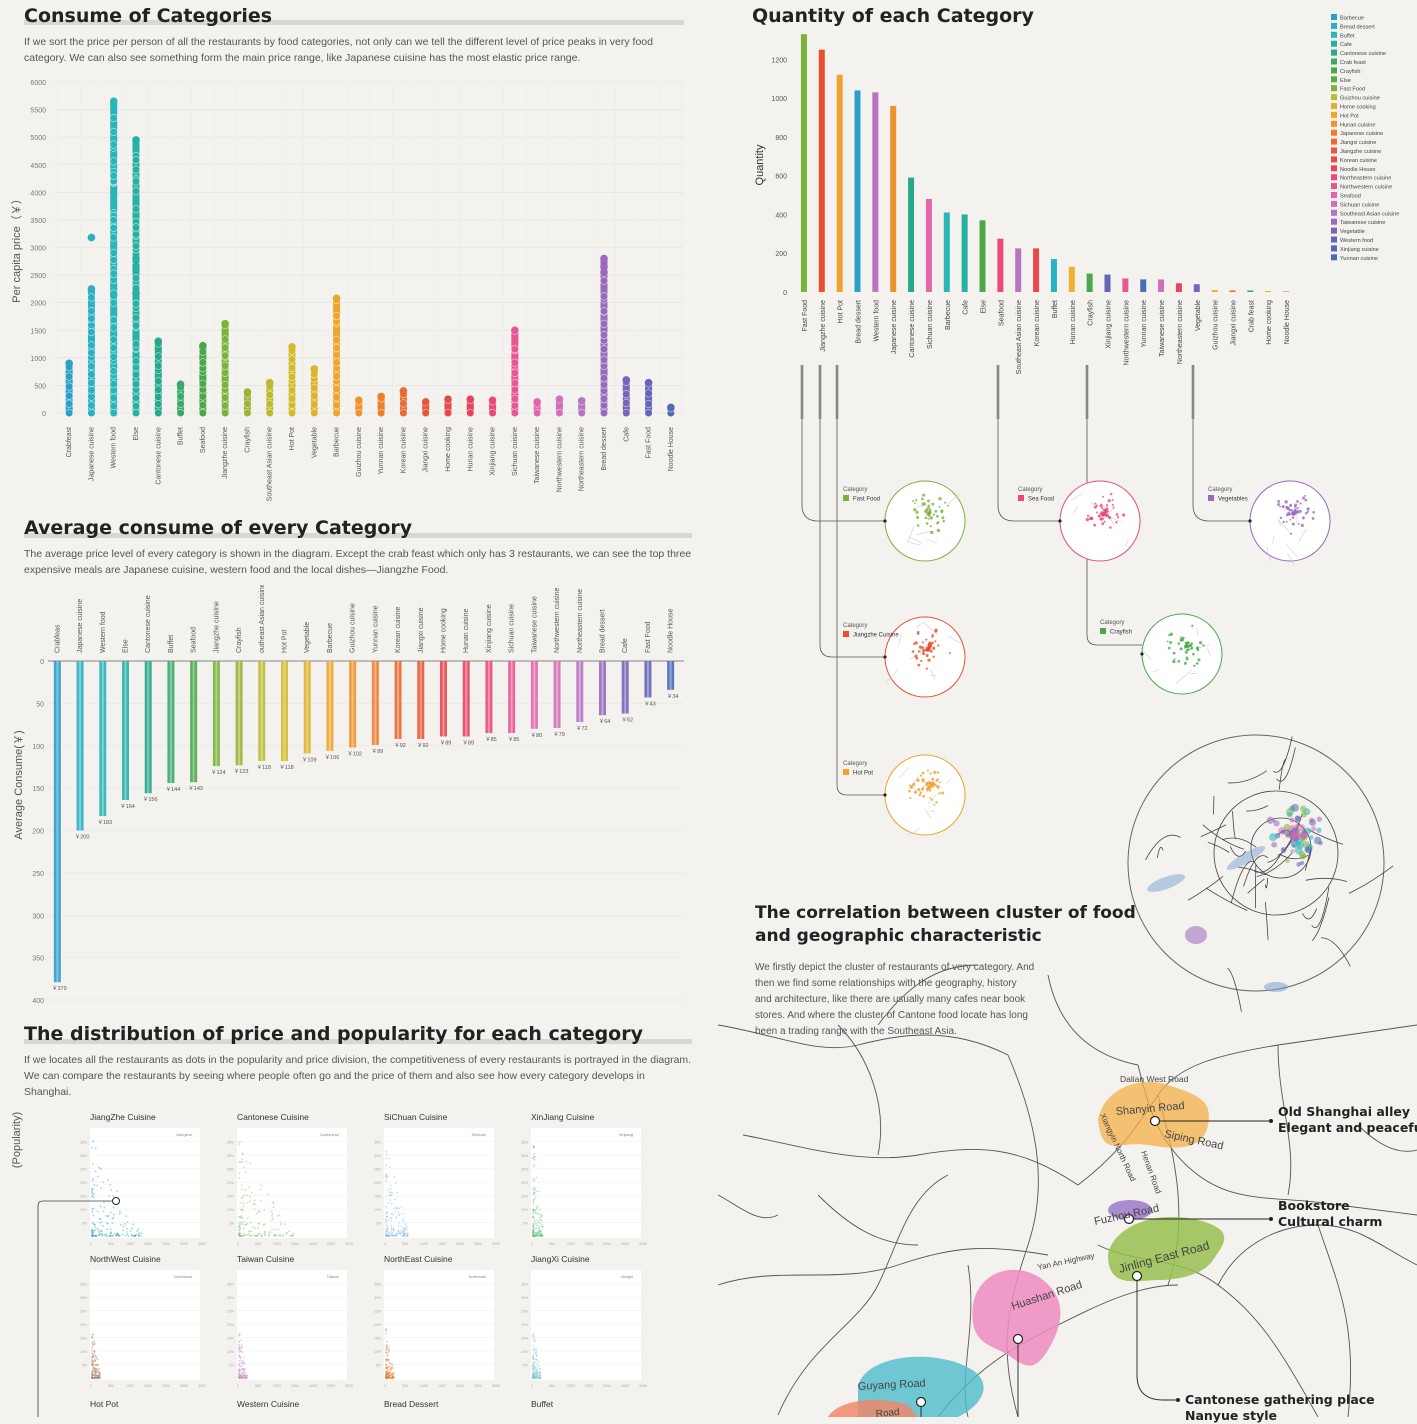 Image resolution: width=1417 pixels, height=1424 pixels. Describe the element at coordinates (273, 1117) in the screenshot. I see `mini-chart-title: Cantonese Cuisine` at that location.